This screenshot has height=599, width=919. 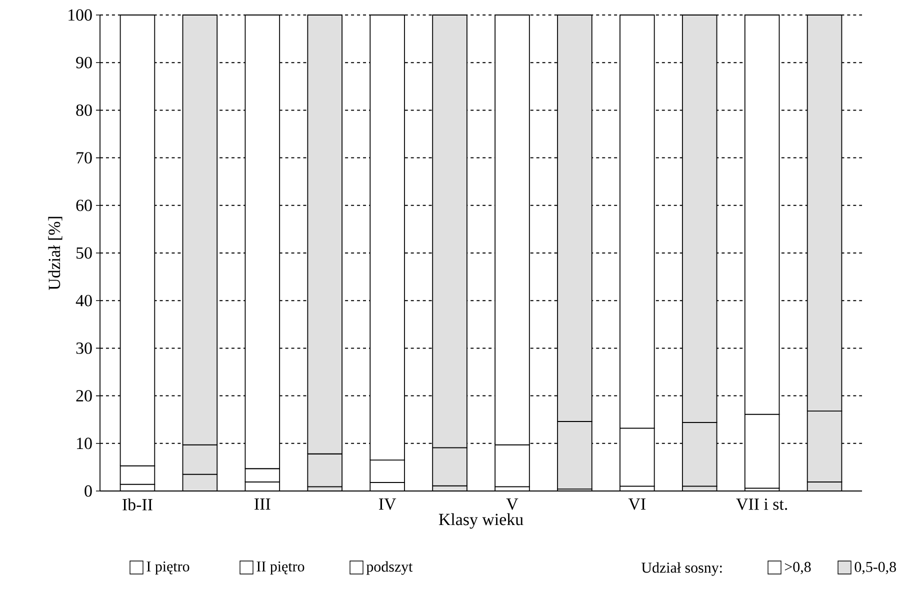 What do you see at coordinates (168, 568) in the screenshot?
I see `legend-label: I piętro` at bounding box center [168, 568].